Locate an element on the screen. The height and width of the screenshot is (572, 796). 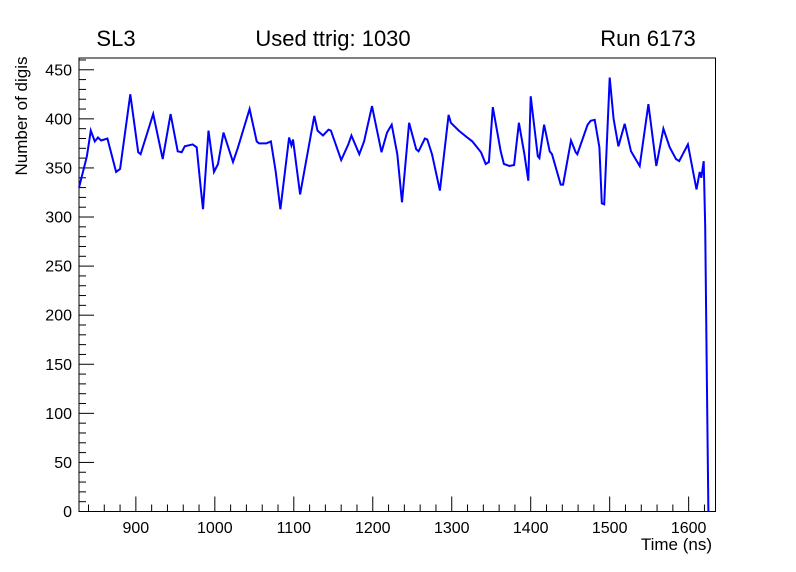
svg-text: 900 is located at coordinates (136, 528).